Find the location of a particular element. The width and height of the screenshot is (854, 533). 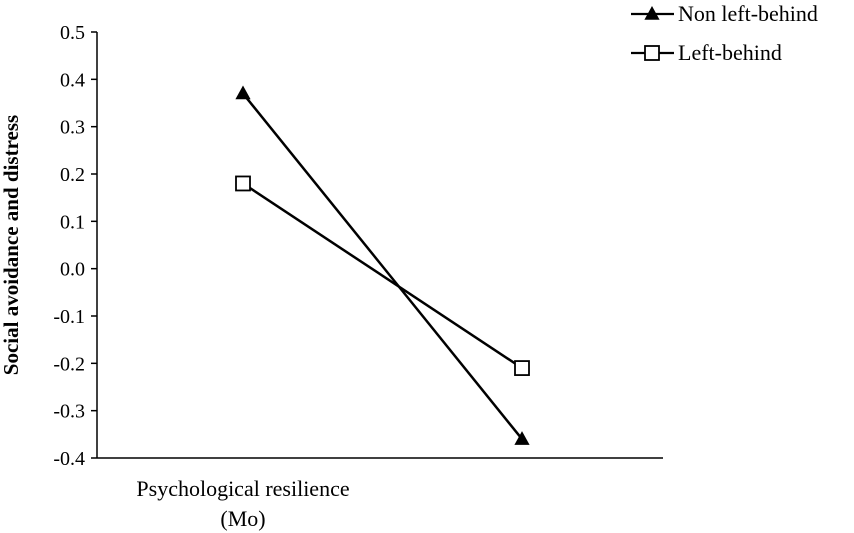

legend-marker-triangle is located at coordinates (652, 13).